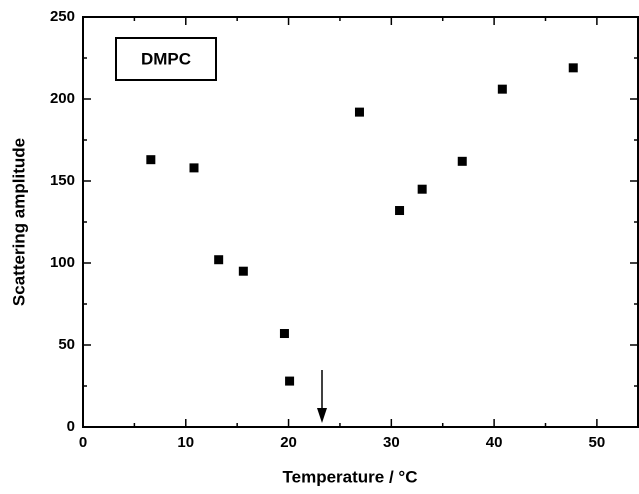 The image size is (639, 494). I want to click on x-tick-label: 0, so click(83, 442).